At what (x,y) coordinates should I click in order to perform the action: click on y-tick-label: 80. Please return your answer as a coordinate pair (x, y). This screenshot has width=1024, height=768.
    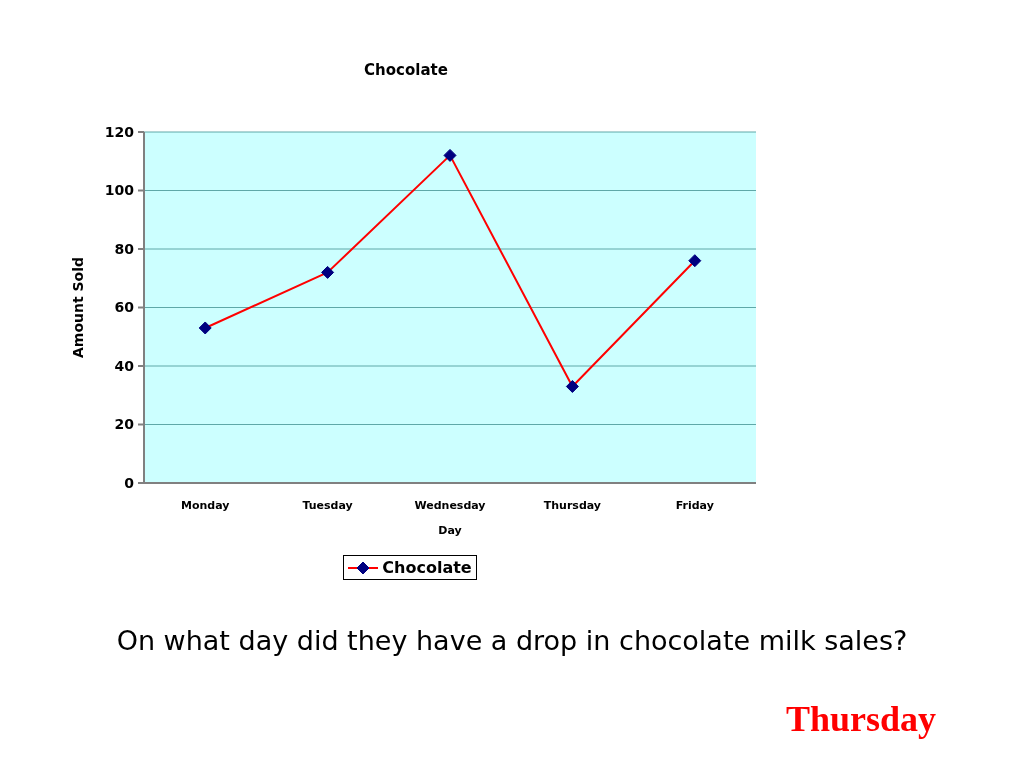
    Looking at the image, I should click on (124, 248).